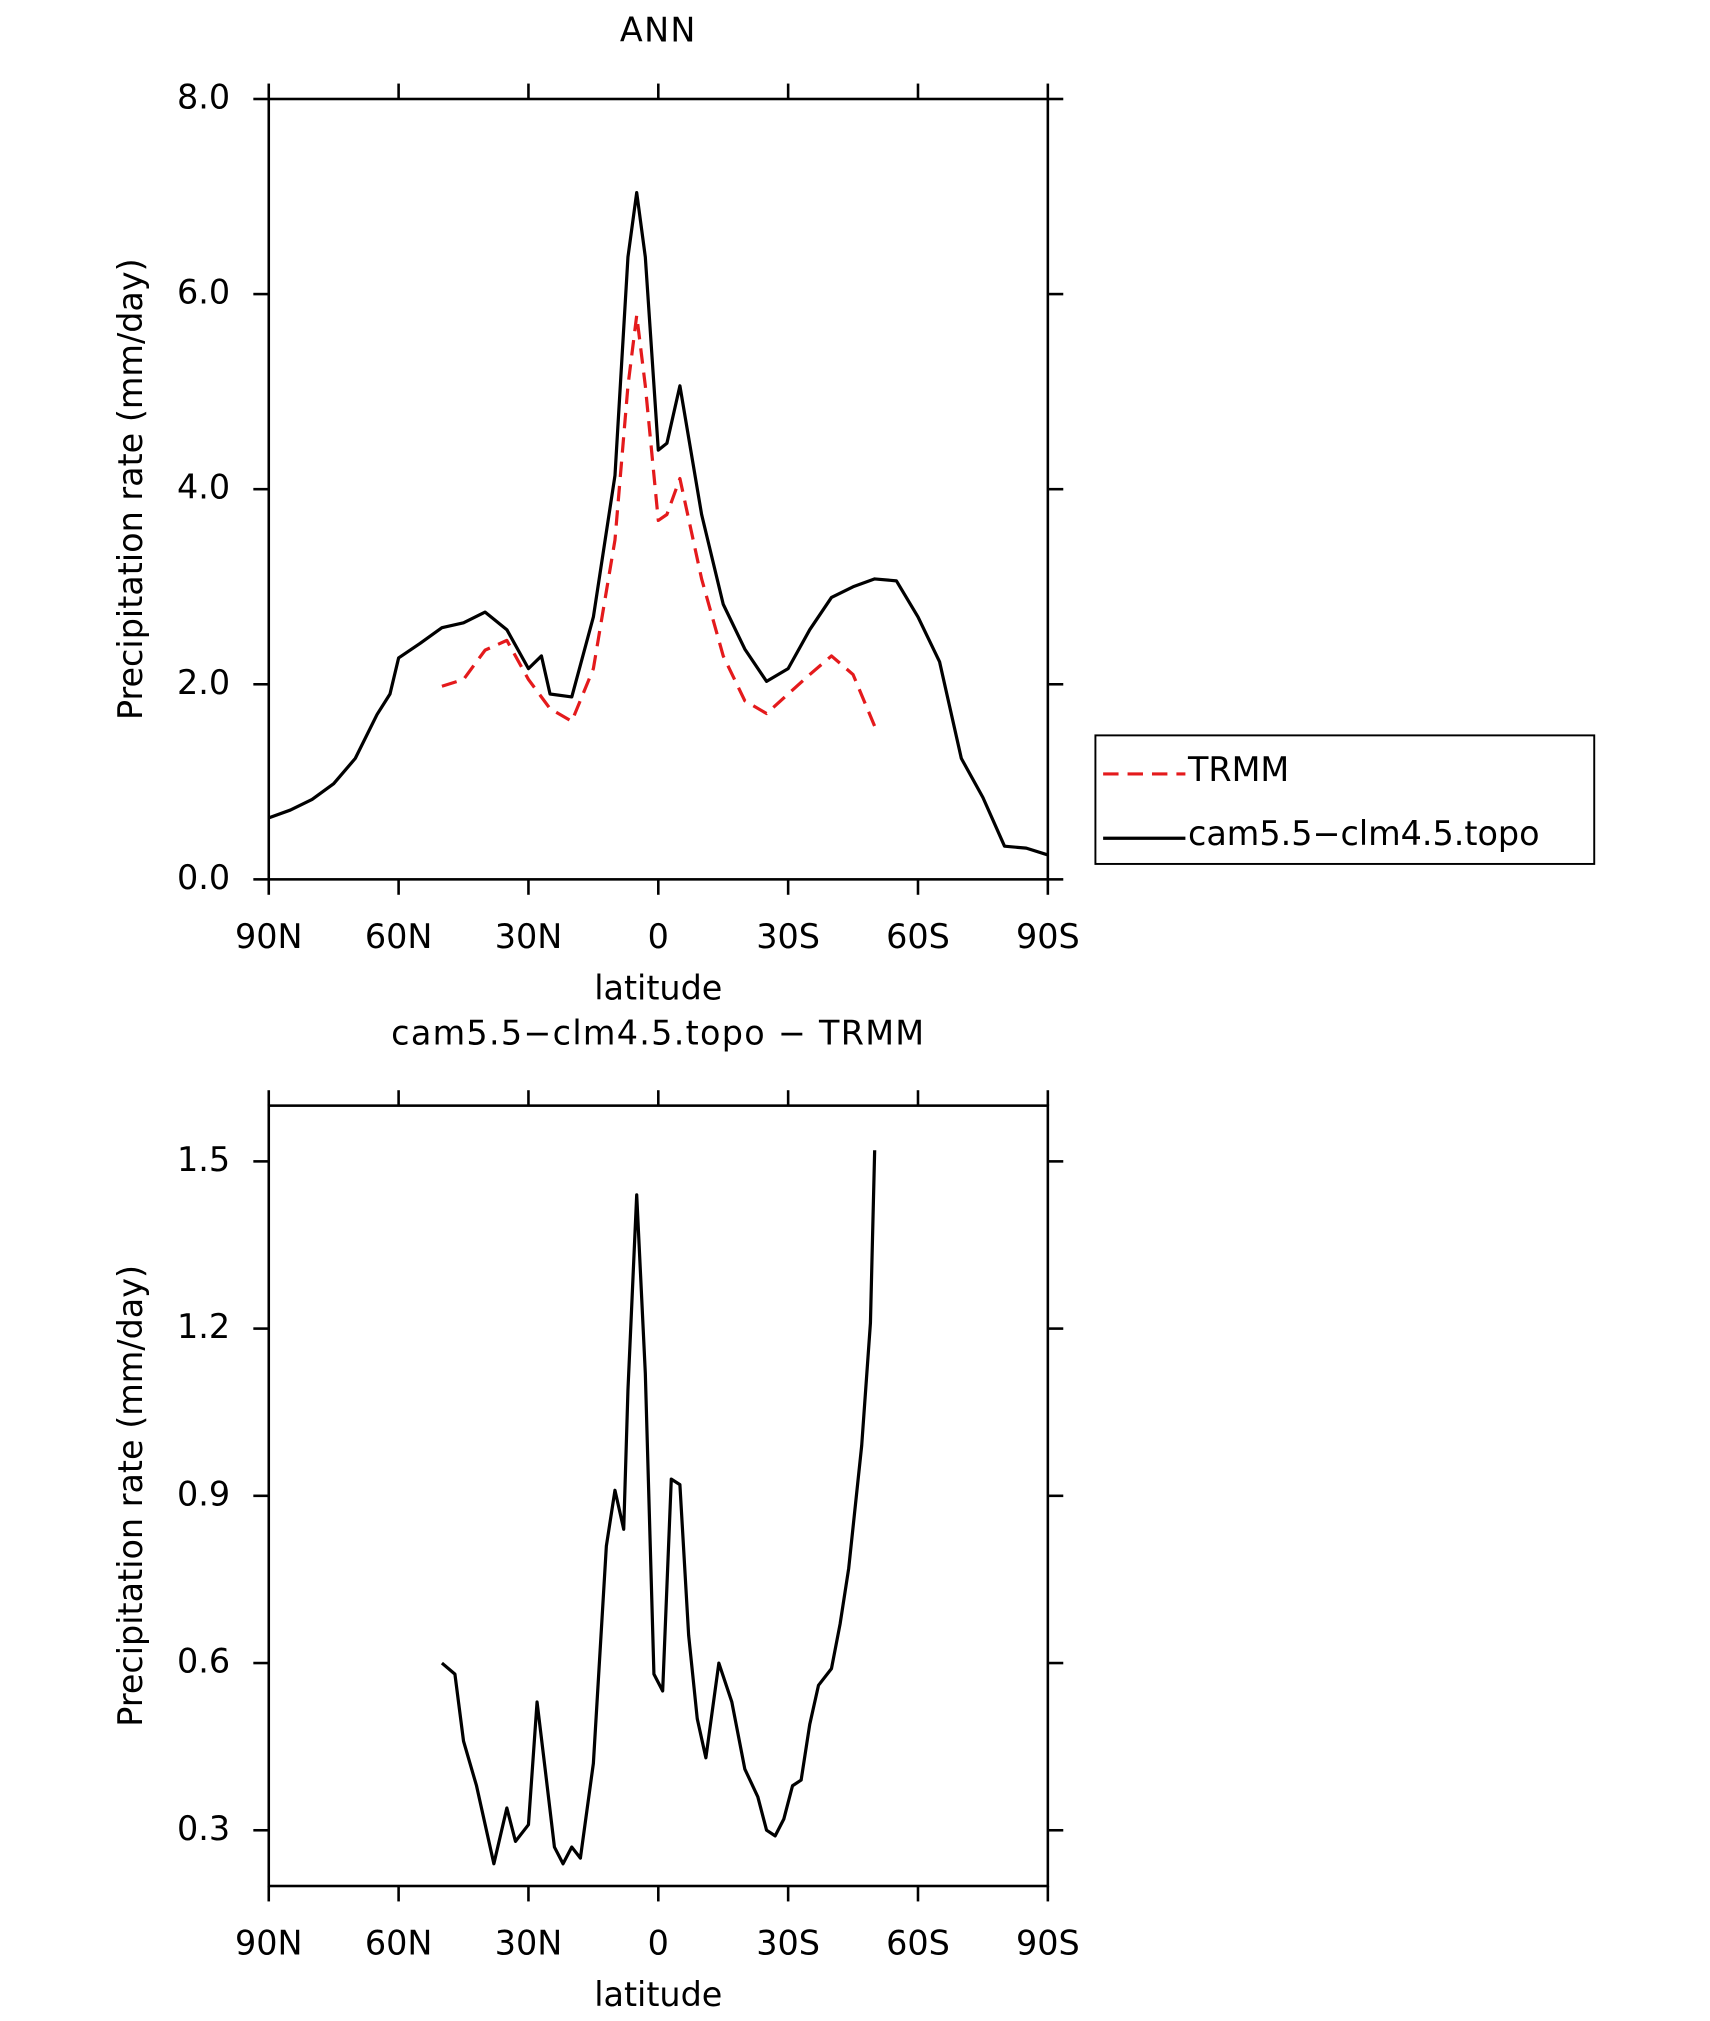  What do you see at coordinates (203, 1828) in the screenshot?
I see `y-tick-label: 0.3` at bounding box center [203, 1828].